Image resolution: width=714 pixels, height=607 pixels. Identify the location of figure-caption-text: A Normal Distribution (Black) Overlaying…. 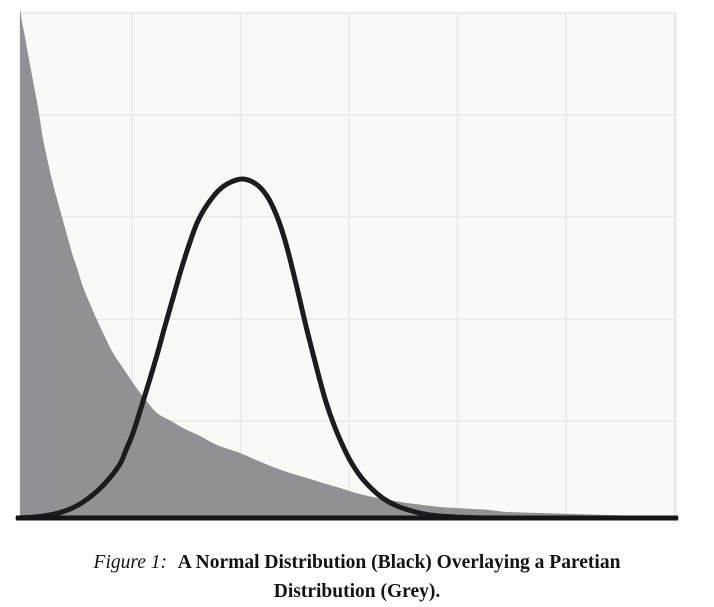
(399, 577).